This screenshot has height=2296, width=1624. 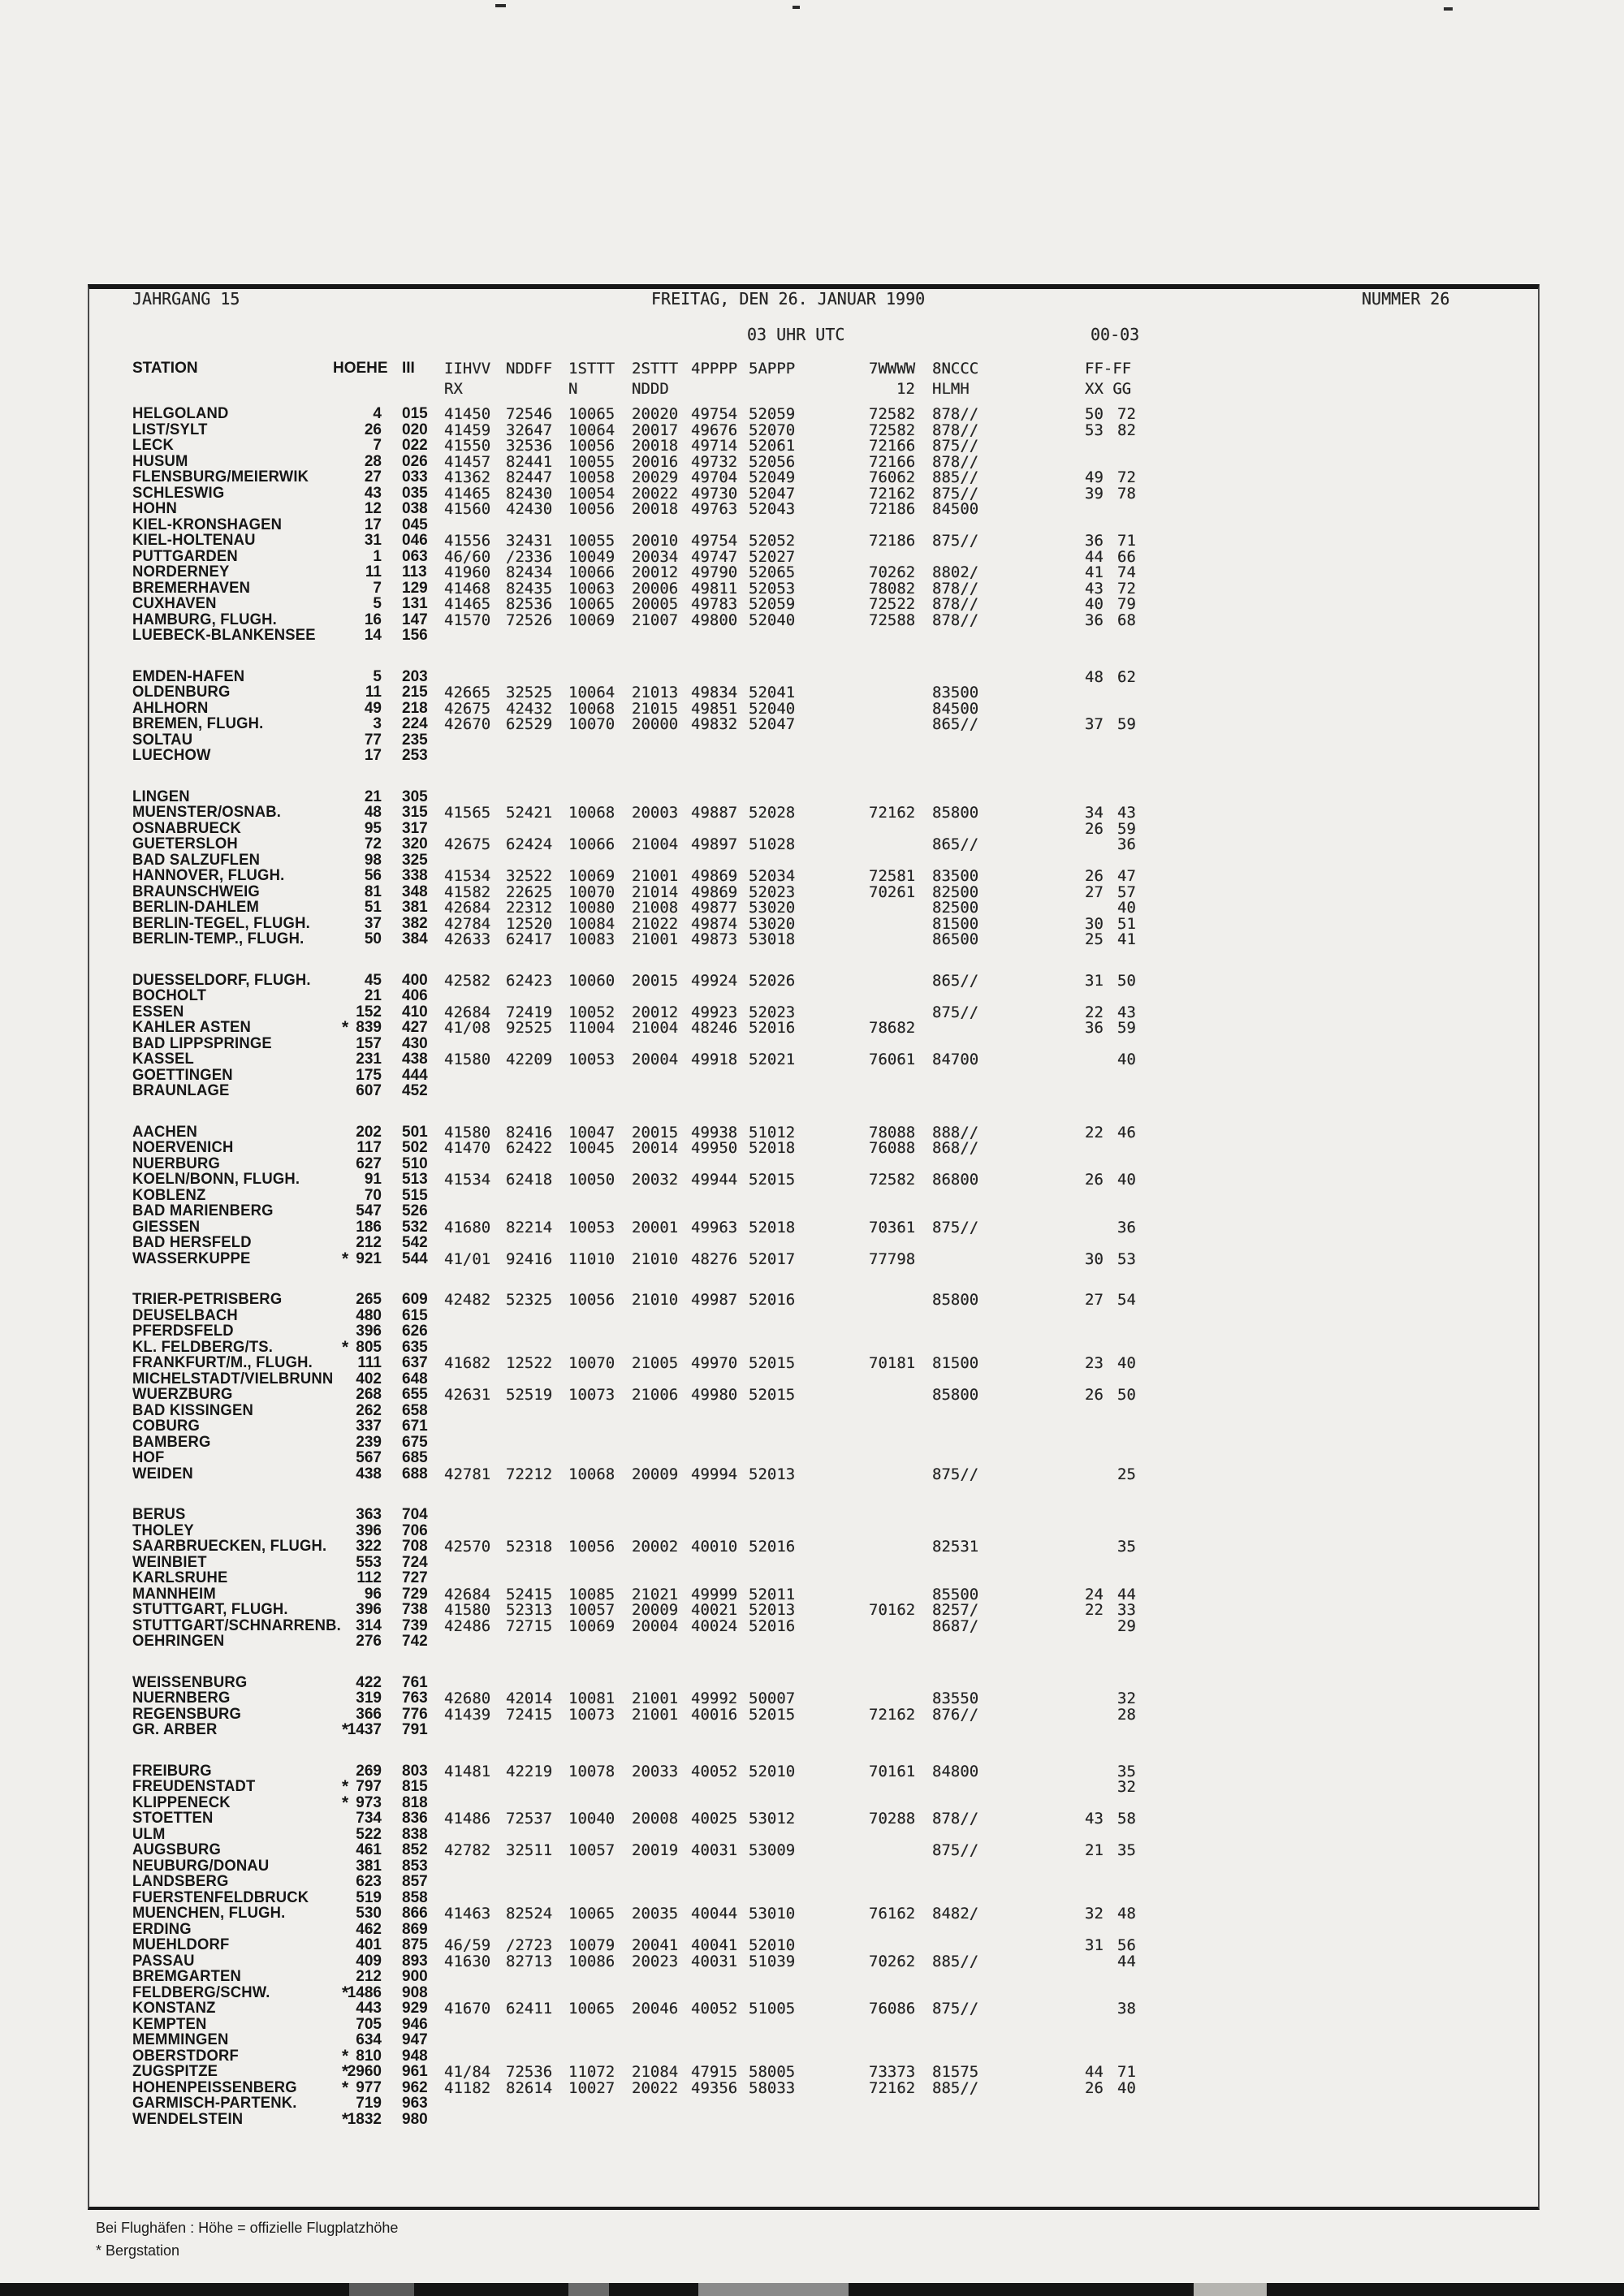 What do you see at coordinates (1115, 334) in the screenshot?
I see `period-label: 00-03` at bounding box center [1115, 334].